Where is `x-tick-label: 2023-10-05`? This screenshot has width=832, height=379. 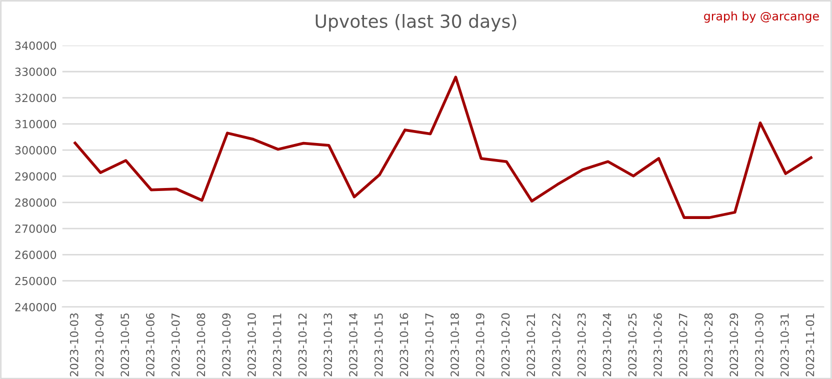
x-tick-label: 2023-10-05 is located at coordinates (125, 345).